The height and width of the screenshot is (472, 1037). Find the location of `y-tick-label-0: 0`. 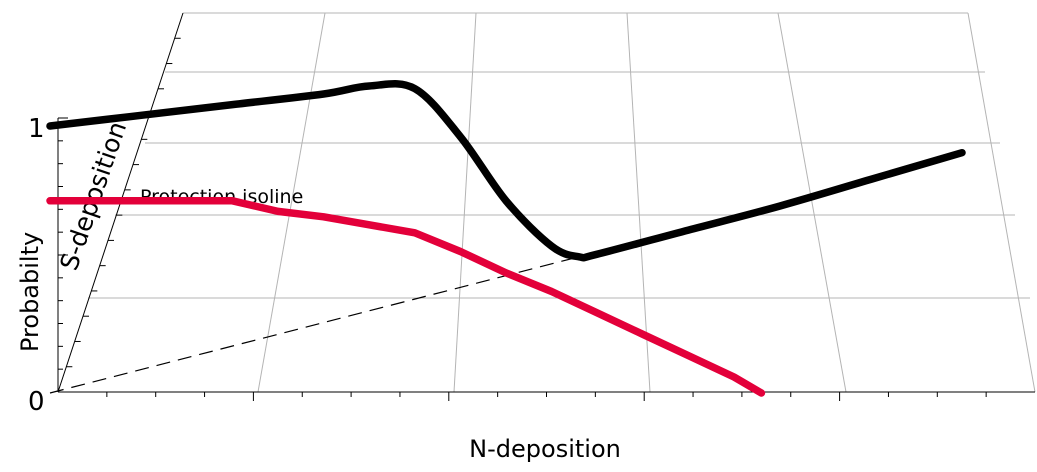

y-tick-label-0: 0 is located at coordinates (36, 402).